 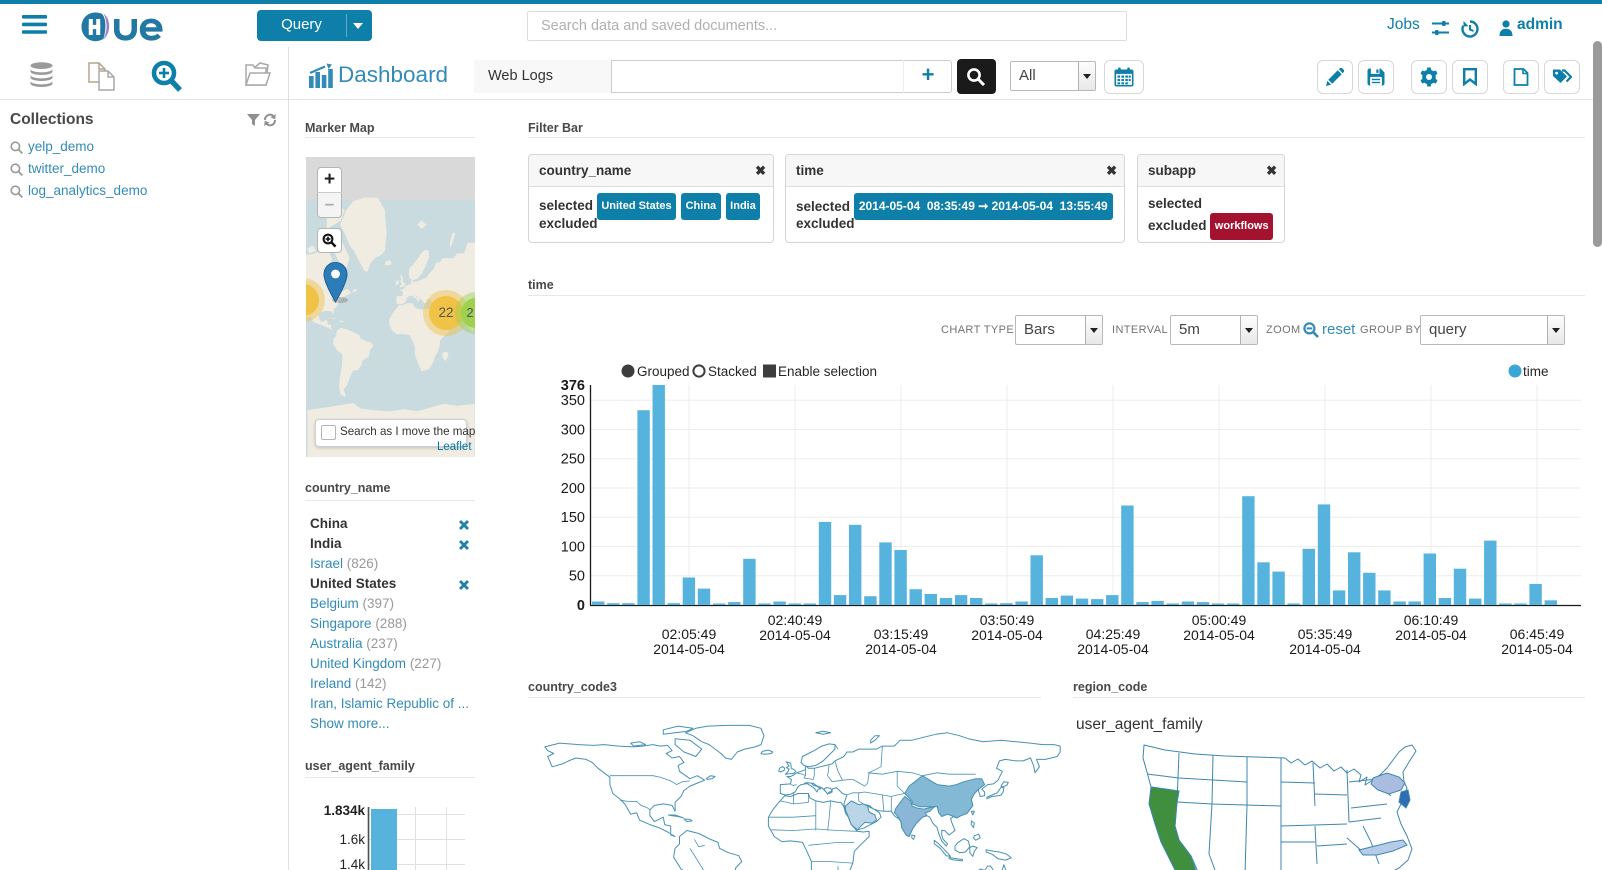 I want to click on svg-text: 04:25:49, so click(x=1113, y=634).